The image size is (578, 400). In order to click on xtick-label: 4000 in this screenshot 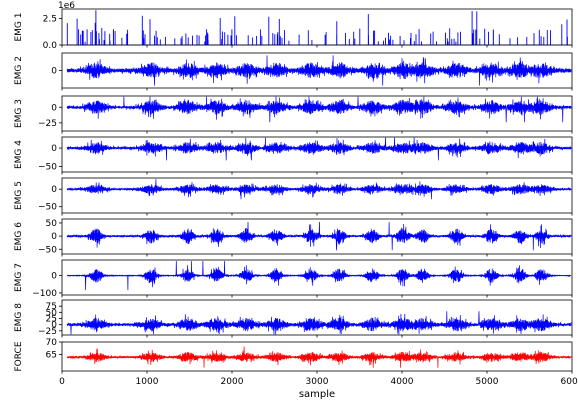, I will do `click(402, 382)`.